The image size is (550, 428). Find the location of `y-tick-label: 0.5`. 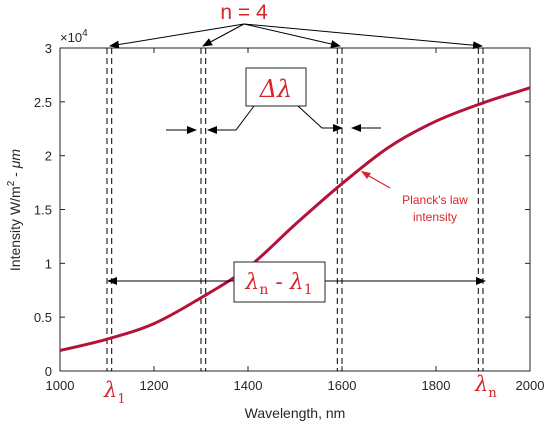

y-tick-label: 0.5 is located at coordinates (43, 317).